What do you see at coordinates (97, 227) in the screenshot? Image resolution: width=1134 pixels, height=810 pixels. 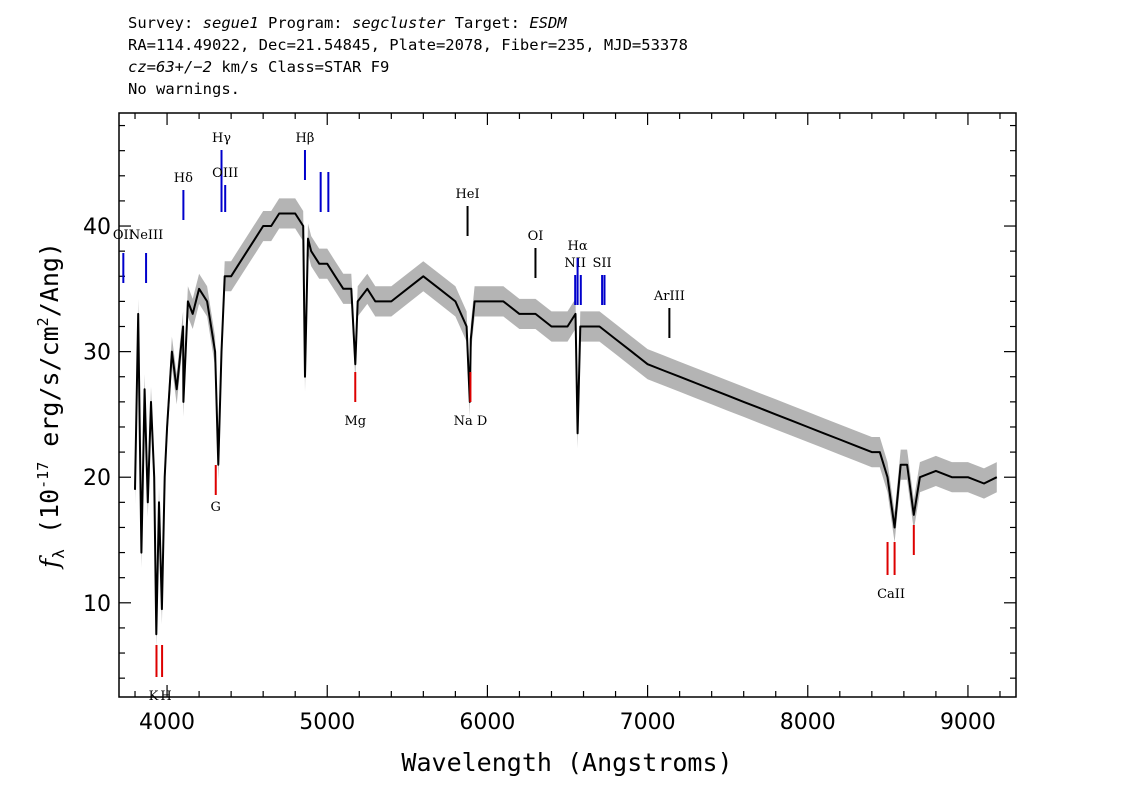 I see `y-tick-label: 40` at bounding box center [97, 227].